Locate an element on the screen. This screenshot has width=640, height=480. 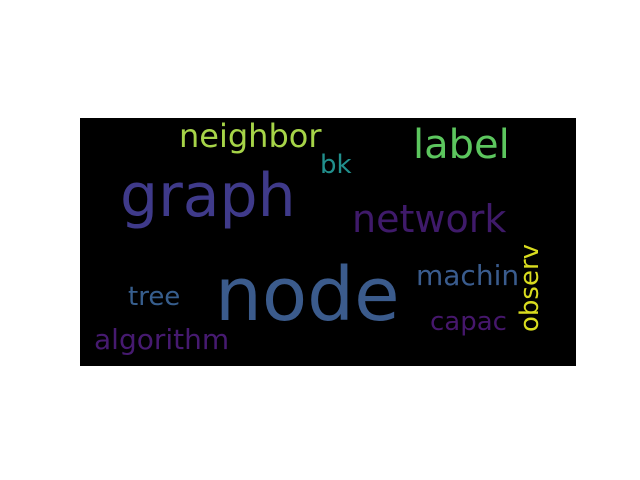
word-algorithm: algorithm is located at coordinates (162, 339).